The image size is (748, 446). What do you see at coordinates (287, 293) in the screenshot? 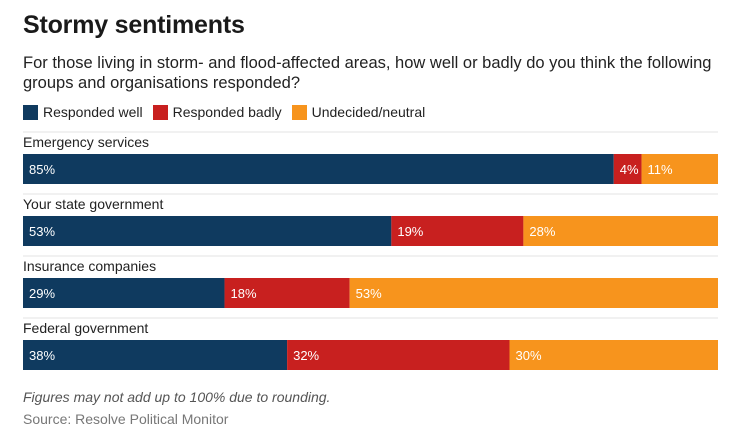
I see `bar-insurance-companies-responded-badly` at bounding box center [287, 293].